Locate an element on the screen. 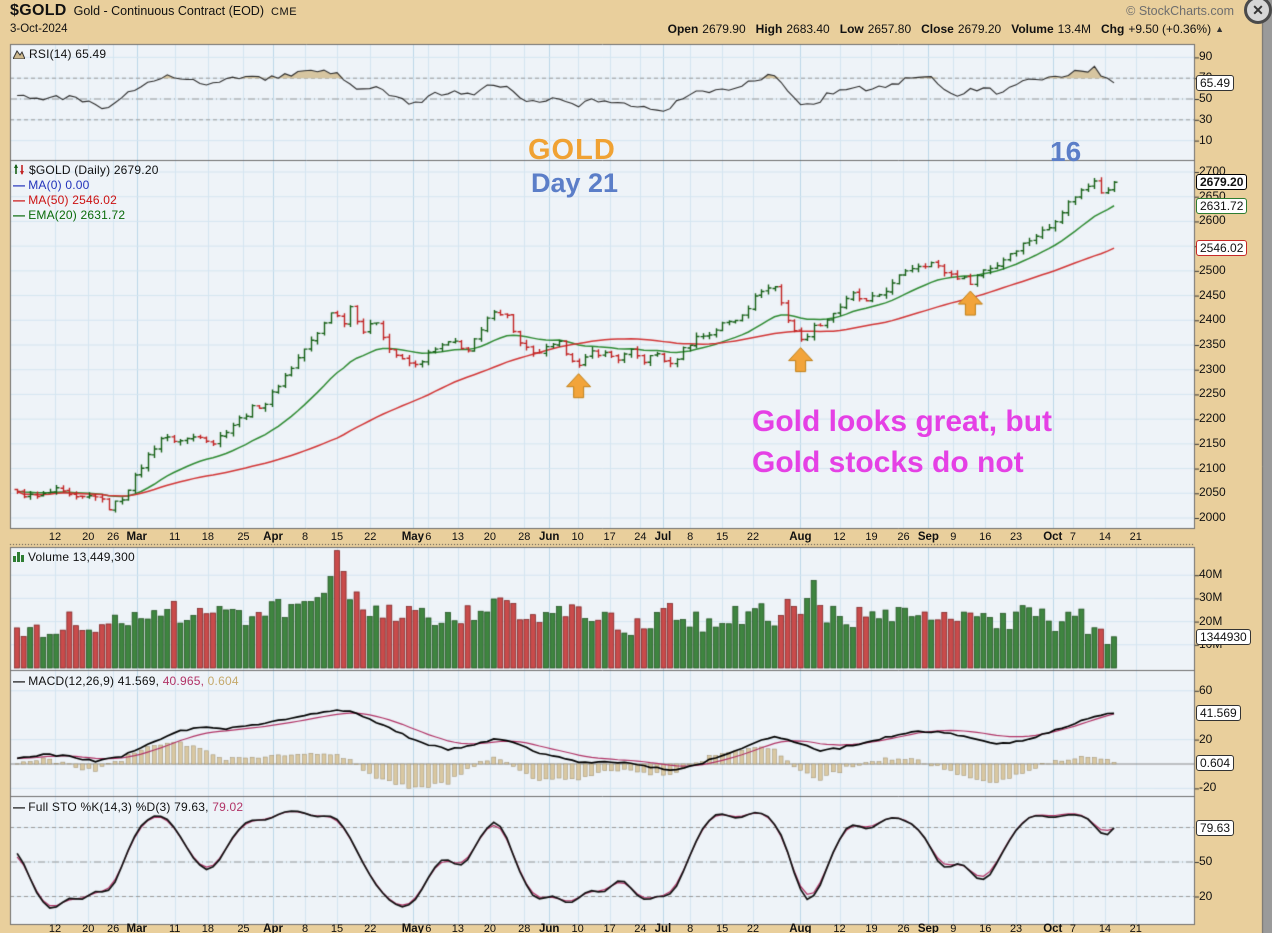  quote-label-volume: Volume is located at coordinates (1032, 29).